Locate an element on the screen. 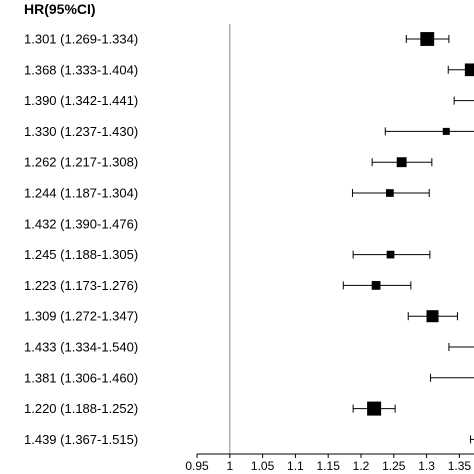 Image resolution: width=474 pixels, height=474 pixels. row-label: 1.244 (1.187-1.304) is located at coordinates (81, 193).